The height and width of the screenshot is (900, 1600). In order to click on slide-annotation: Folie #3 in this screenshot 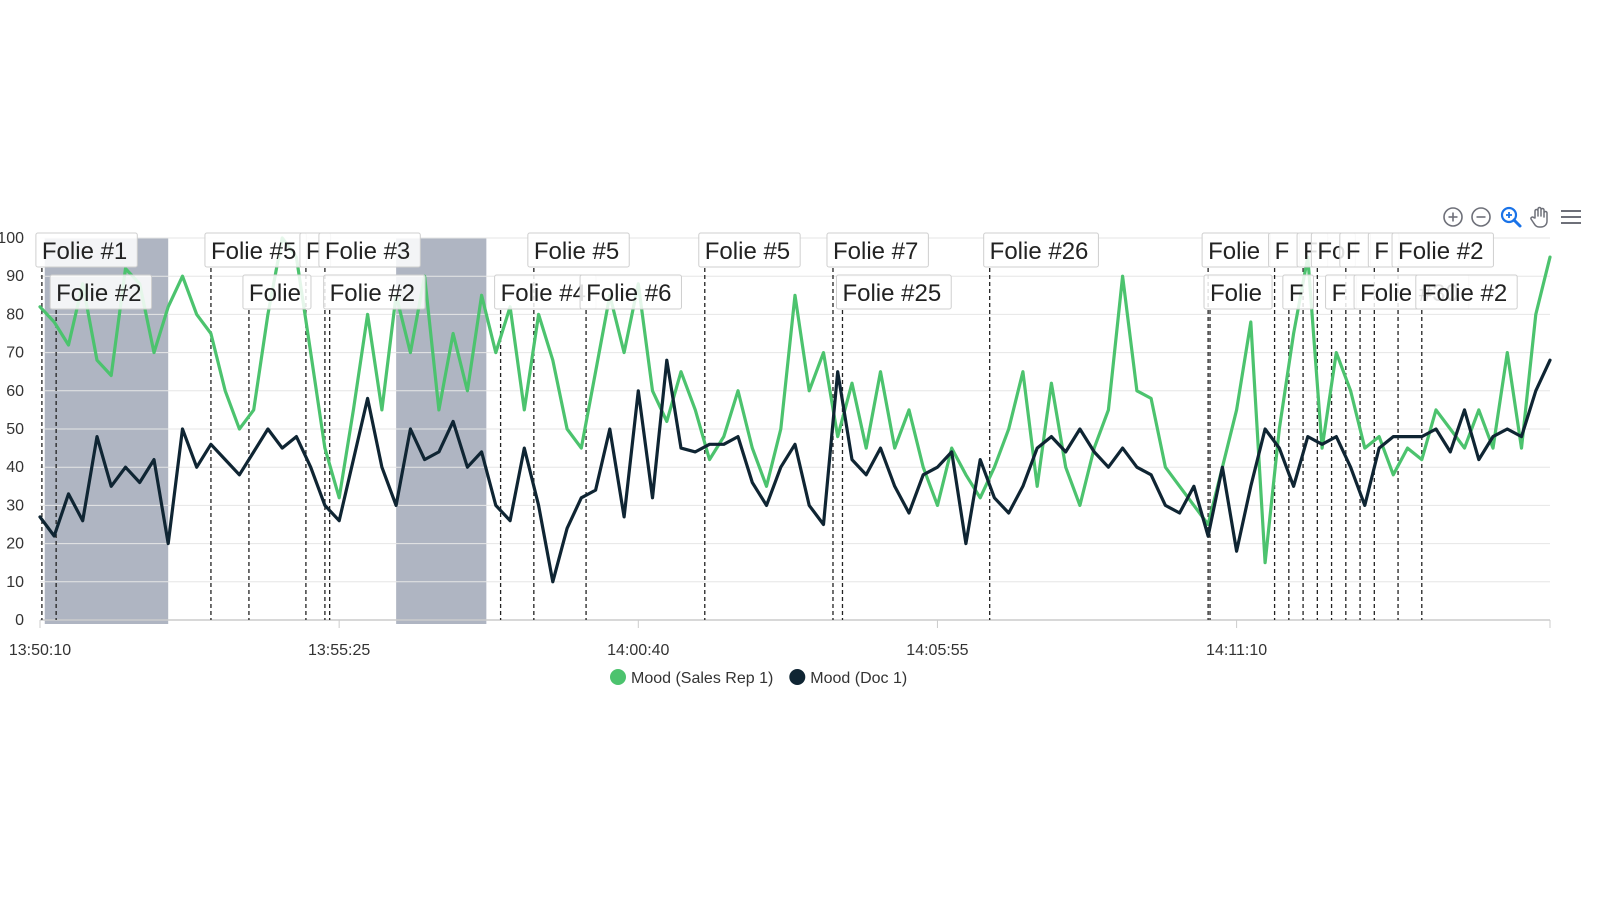, I will do `click(369, 250)`.